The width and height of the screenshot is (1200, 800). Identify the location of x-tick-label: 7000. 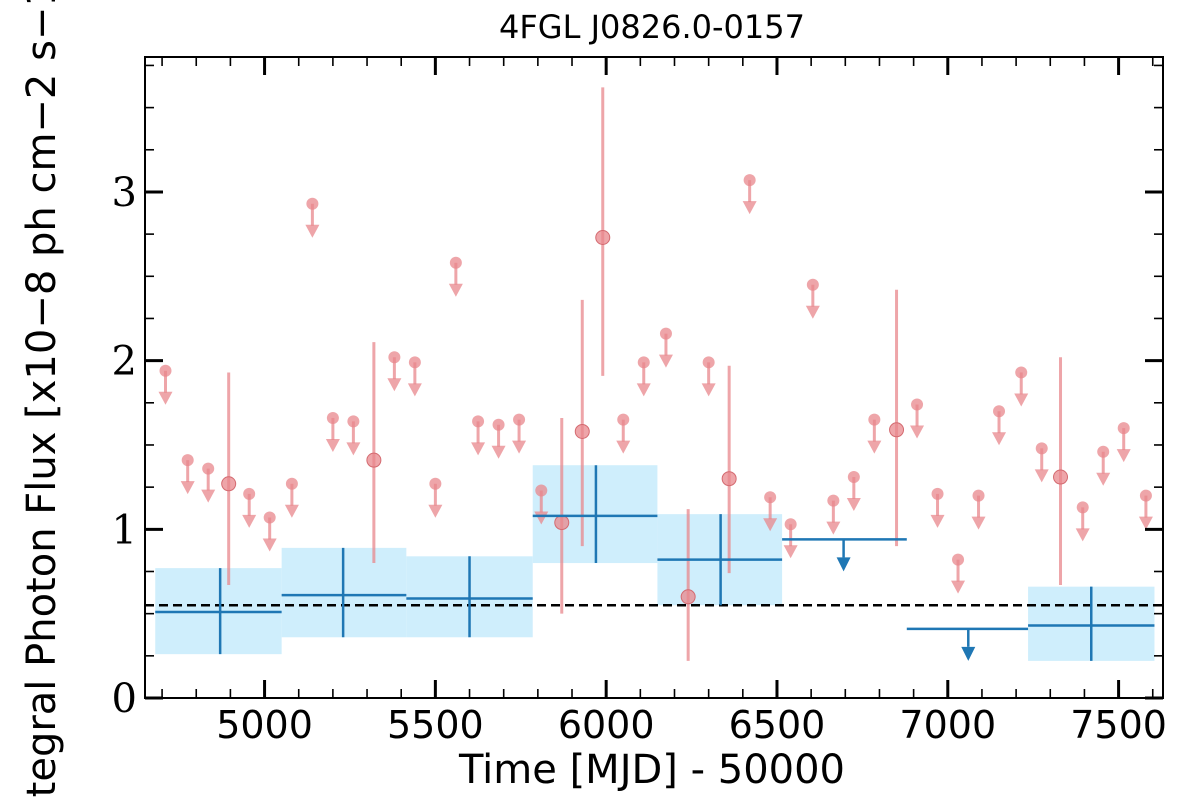
(947, 725).